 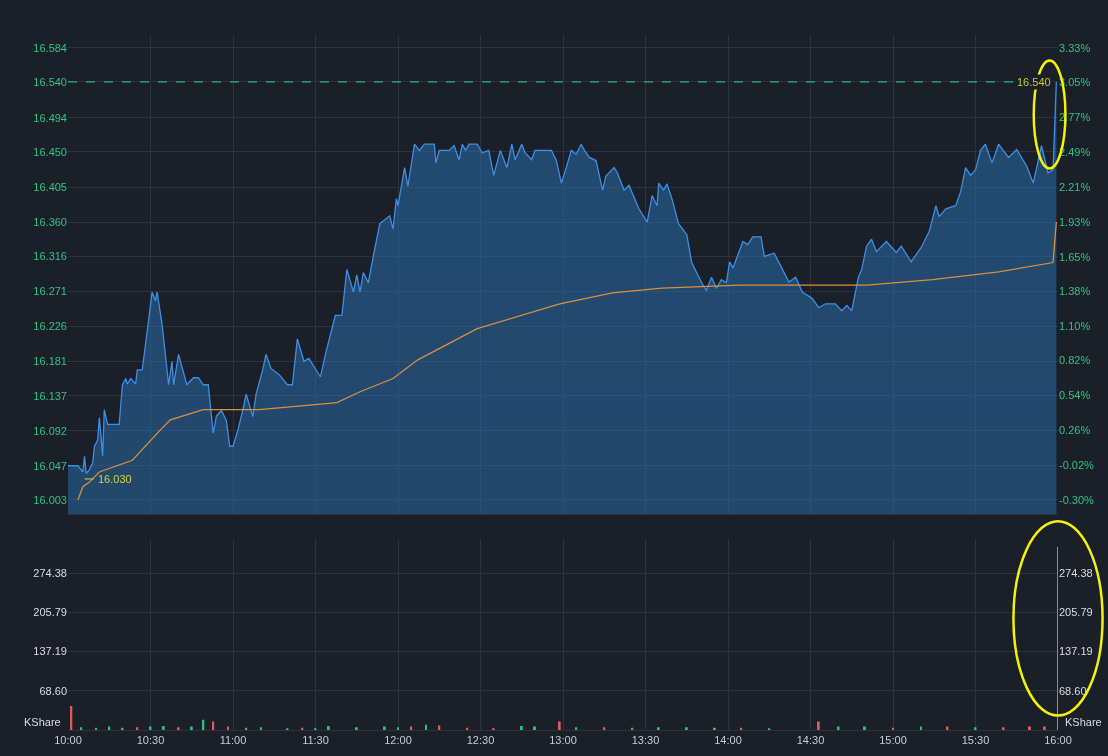 I want to click on y2-tick-label: 68.60, so click(x=1073, y=690).